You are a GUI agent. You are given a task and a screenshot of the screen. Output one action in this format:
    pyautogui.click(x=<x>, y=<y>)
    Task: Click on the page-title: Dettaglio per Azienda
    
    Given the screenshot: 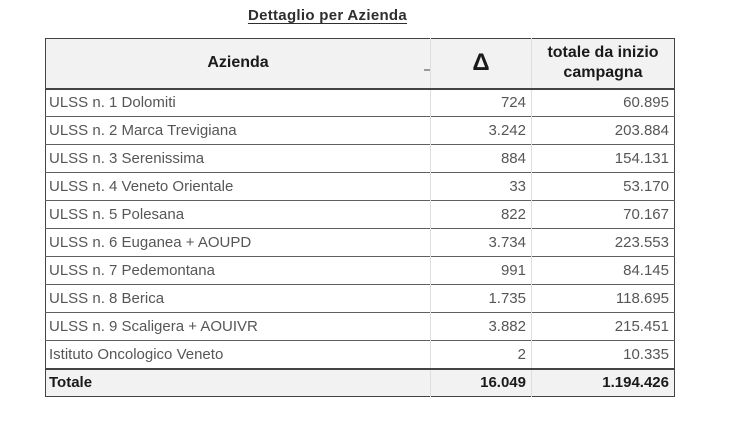 What is the action you would take?
    pyautogui.click(x=327, y=15)
    